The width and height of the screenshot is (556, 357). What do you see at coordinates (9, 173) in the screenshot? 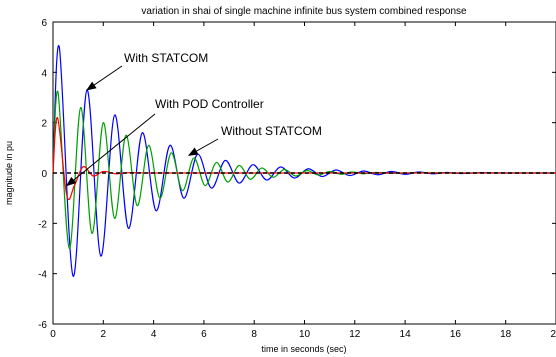
I see `y-axis-label: magnitude in pu` at bounding box center [9, 173].